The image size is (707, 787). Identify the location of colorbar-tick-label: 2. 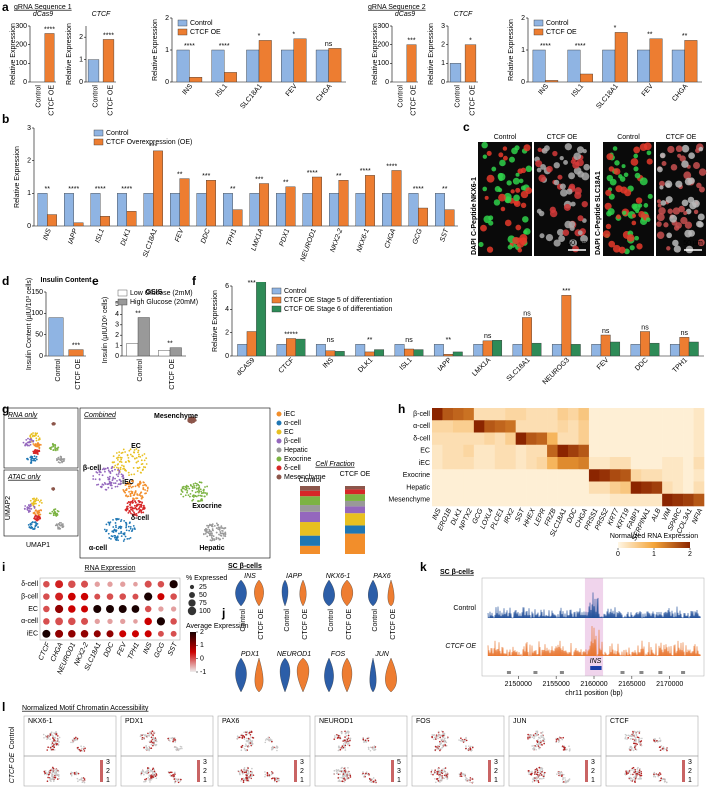
(202, 632).